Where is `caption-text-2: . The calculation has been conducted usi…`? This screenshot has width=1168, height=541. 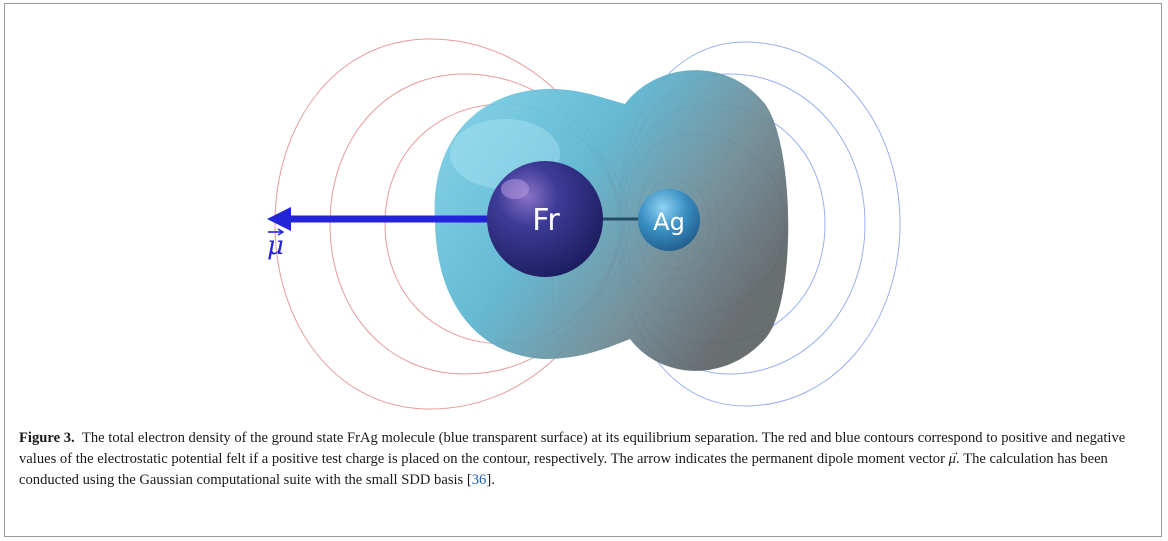
caption-text-2: . The calculation has been conducted usi… is located at coordinates (563, 469).